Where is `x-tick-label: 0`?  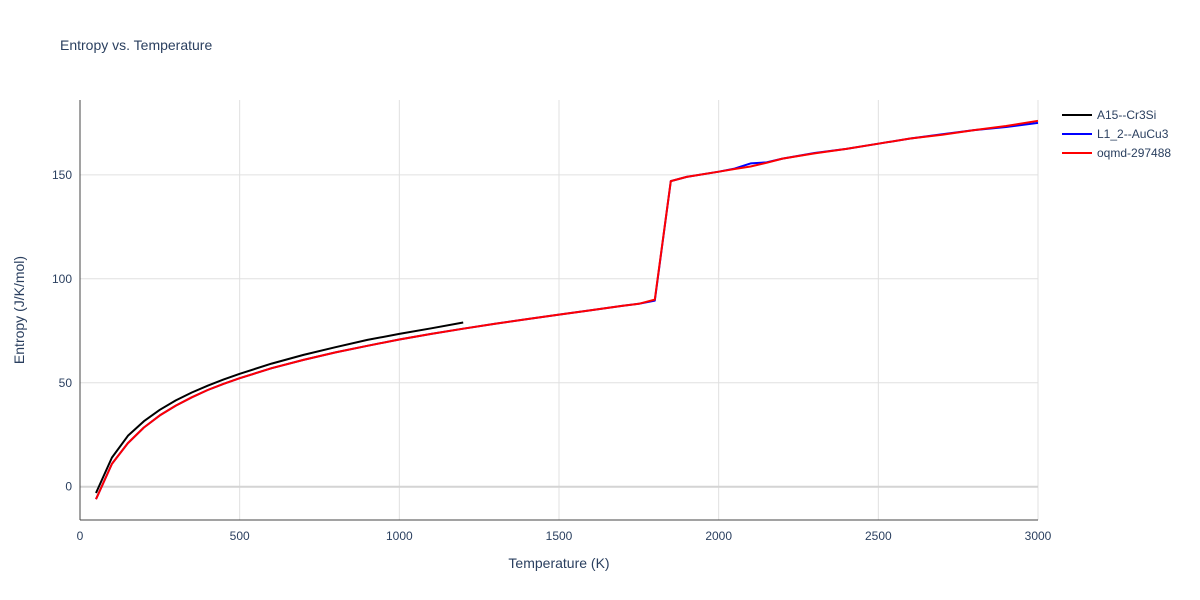
x-tick-label: 0 is located at coordinates (80, 536).